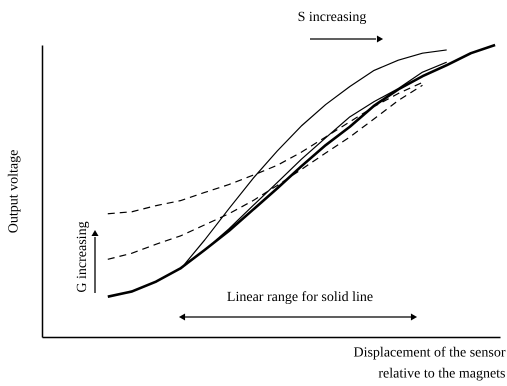  Describe the element at coordinates (332, 17) in the screenshot. I see `text: S increasing` at that location.